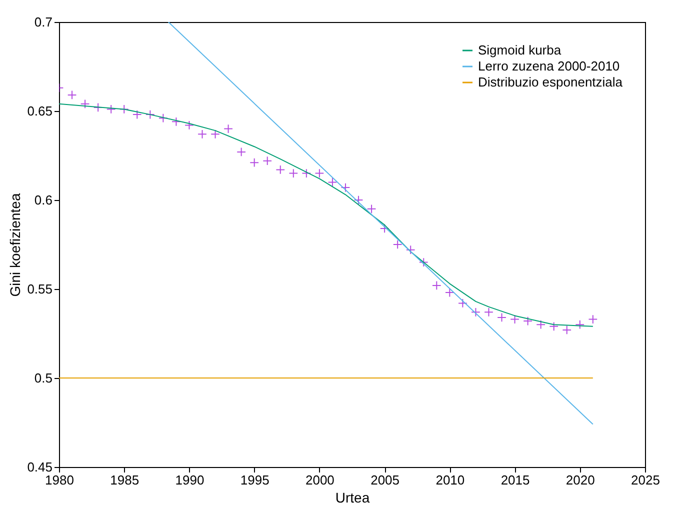 The image size is (688, 513). Describe the element at coordinates (39, 289) in the screenshot. I see `y-tick-label: 0.55` at that location.